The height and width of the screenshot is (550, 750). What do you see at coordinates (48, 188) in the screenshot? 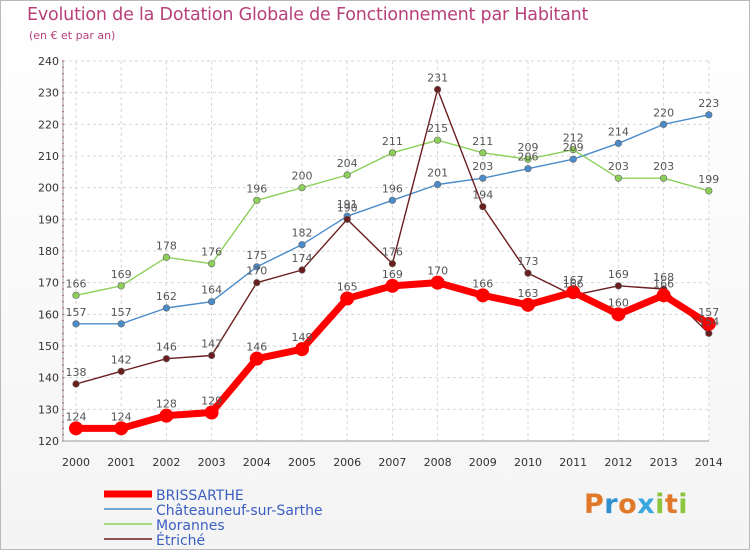
I see `y-tick-label: 200` at bounding box center [48, 188].